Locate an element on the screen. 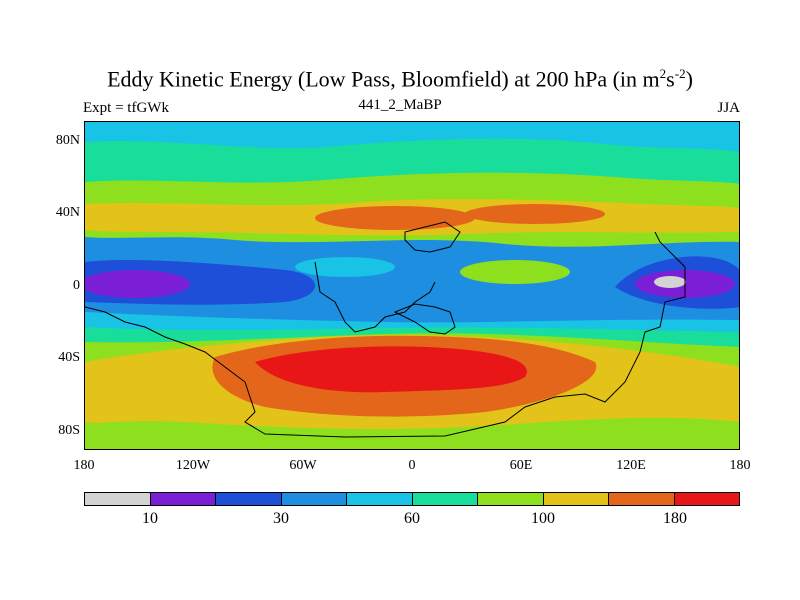 This screenshot has width=800, height=600. x-tick-label: 60W is located at coordinates (303, 465).